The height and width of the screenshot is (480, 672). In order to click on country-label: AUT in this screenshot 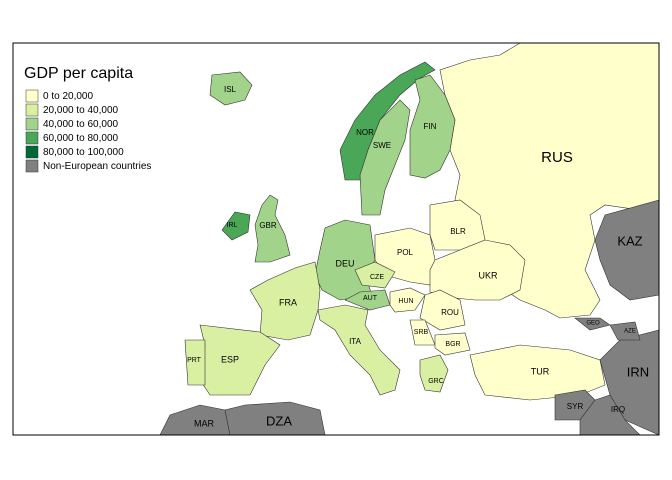, I will do `click(370, 298)`.